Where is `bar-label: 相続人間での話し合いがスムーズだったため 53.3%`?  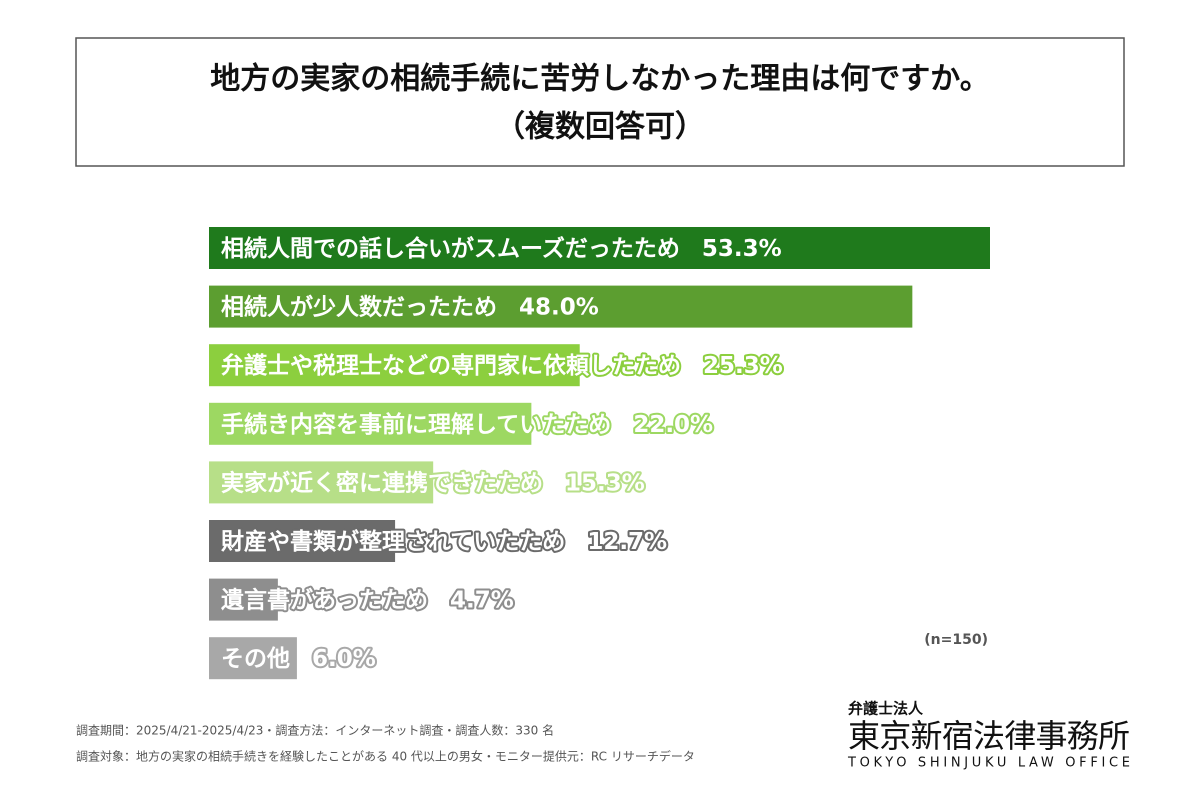 bar-label: 相続人間での話し合いがスムーズだったため 53.3% is located at coordinates (501, 248).